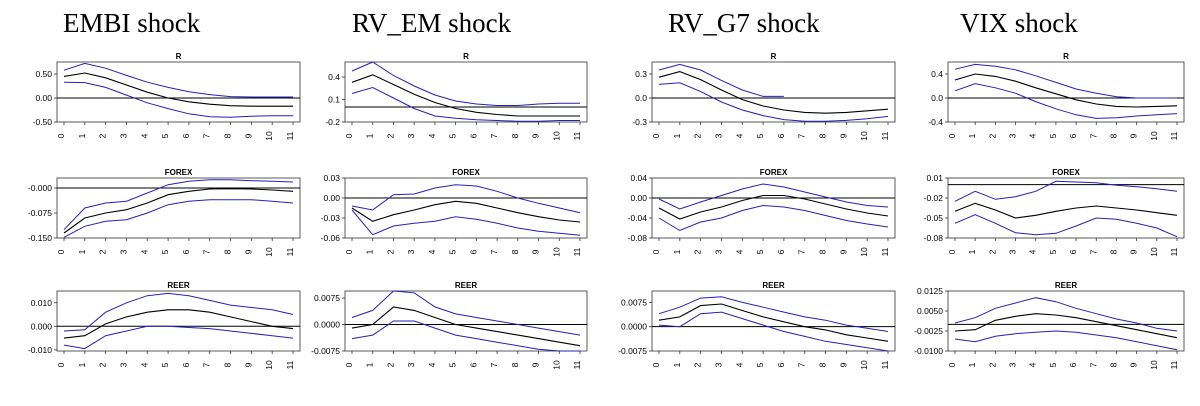  What do you see at coordinates (43, 122) in the screenshot?
I see `y-tick-label: -0.50` at bounding box center [43, 122].